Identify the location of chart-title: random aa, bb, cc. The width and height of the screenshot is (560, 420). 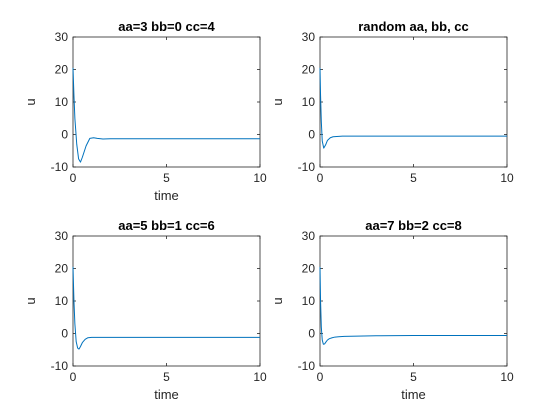
(413, 26).